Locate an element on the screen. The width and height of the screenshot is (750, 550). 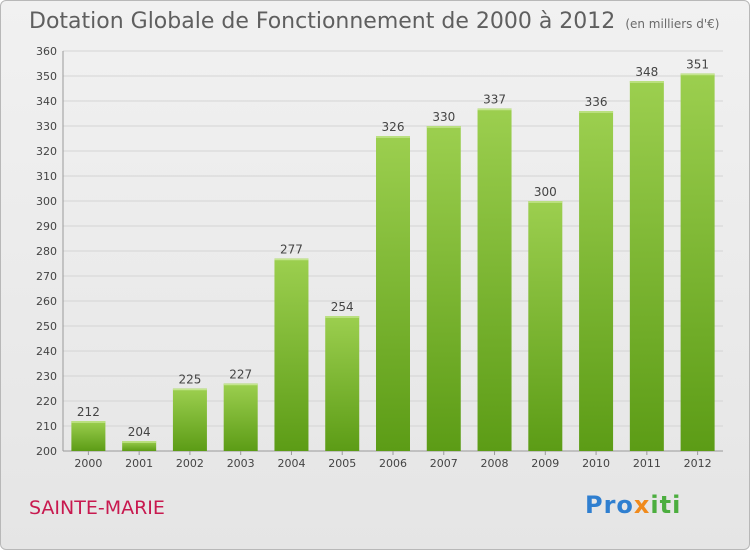
y-tick-label: 320 is located at coordinates (46, 151).